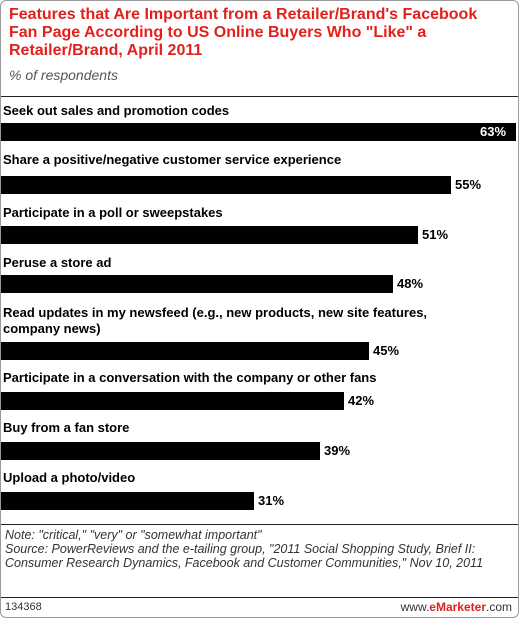 The height and width of the screenshot is (618, 519). What do you see at coordinates (113, 212) in the screenshot?
I see `category-label: Participate in a poll or sweepstakes` at bounding box center [113, 212].